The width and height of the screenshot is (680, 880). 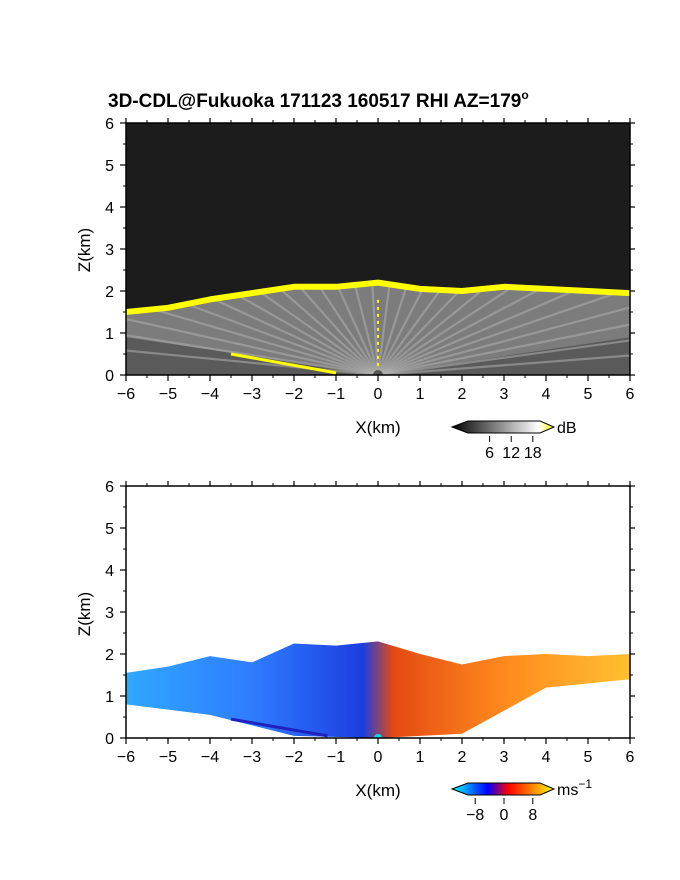 What do you see at coordinates (511, 453) in the screenshot?
I see `colorbar-tick-label: 12` at bounding box center [511, 453].